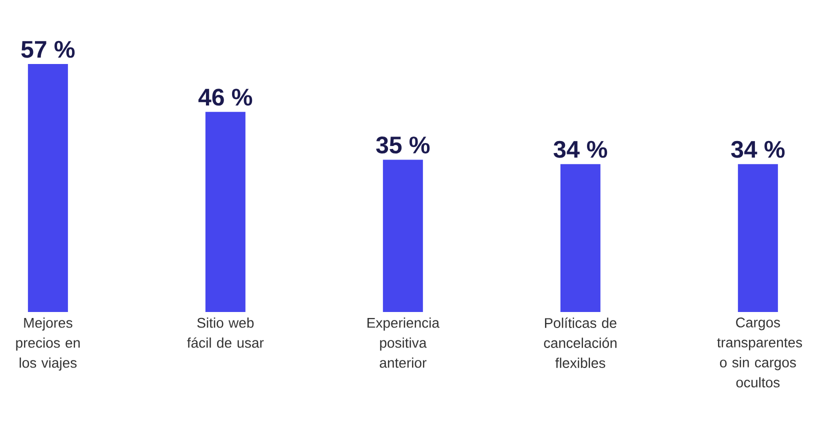 This screenshot has width=830, height=433. Describe the element at coordinates (225, 97) in the screenshot. I see `data-label: 46 %` at that location.